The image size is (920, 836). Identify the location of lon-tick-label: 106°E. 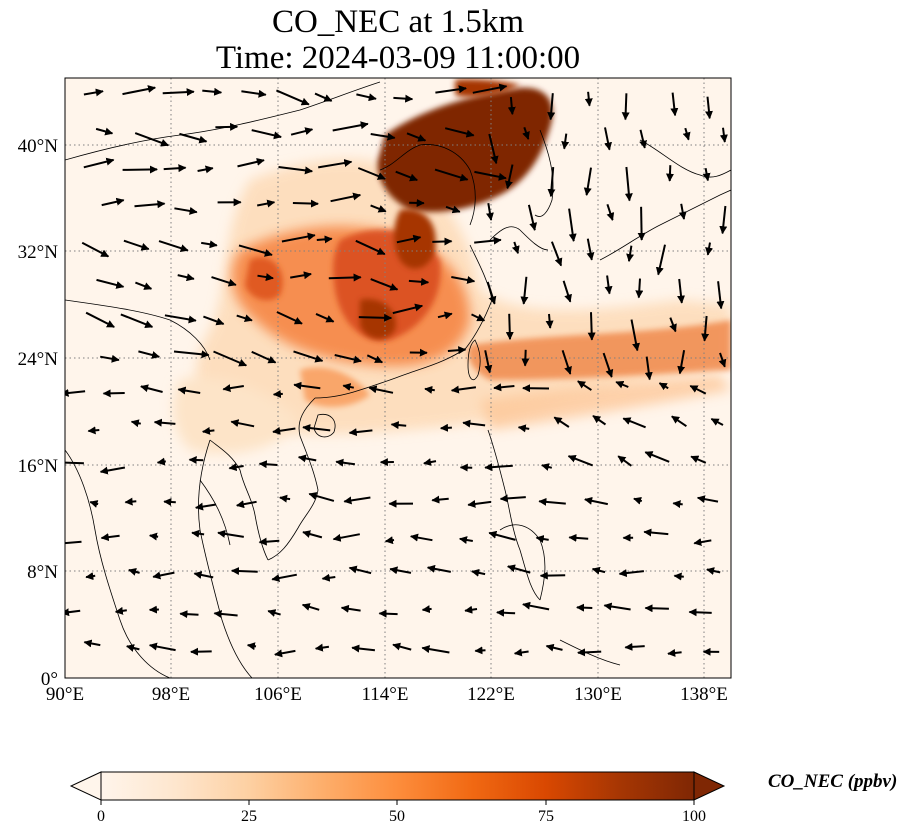
(278, 694).